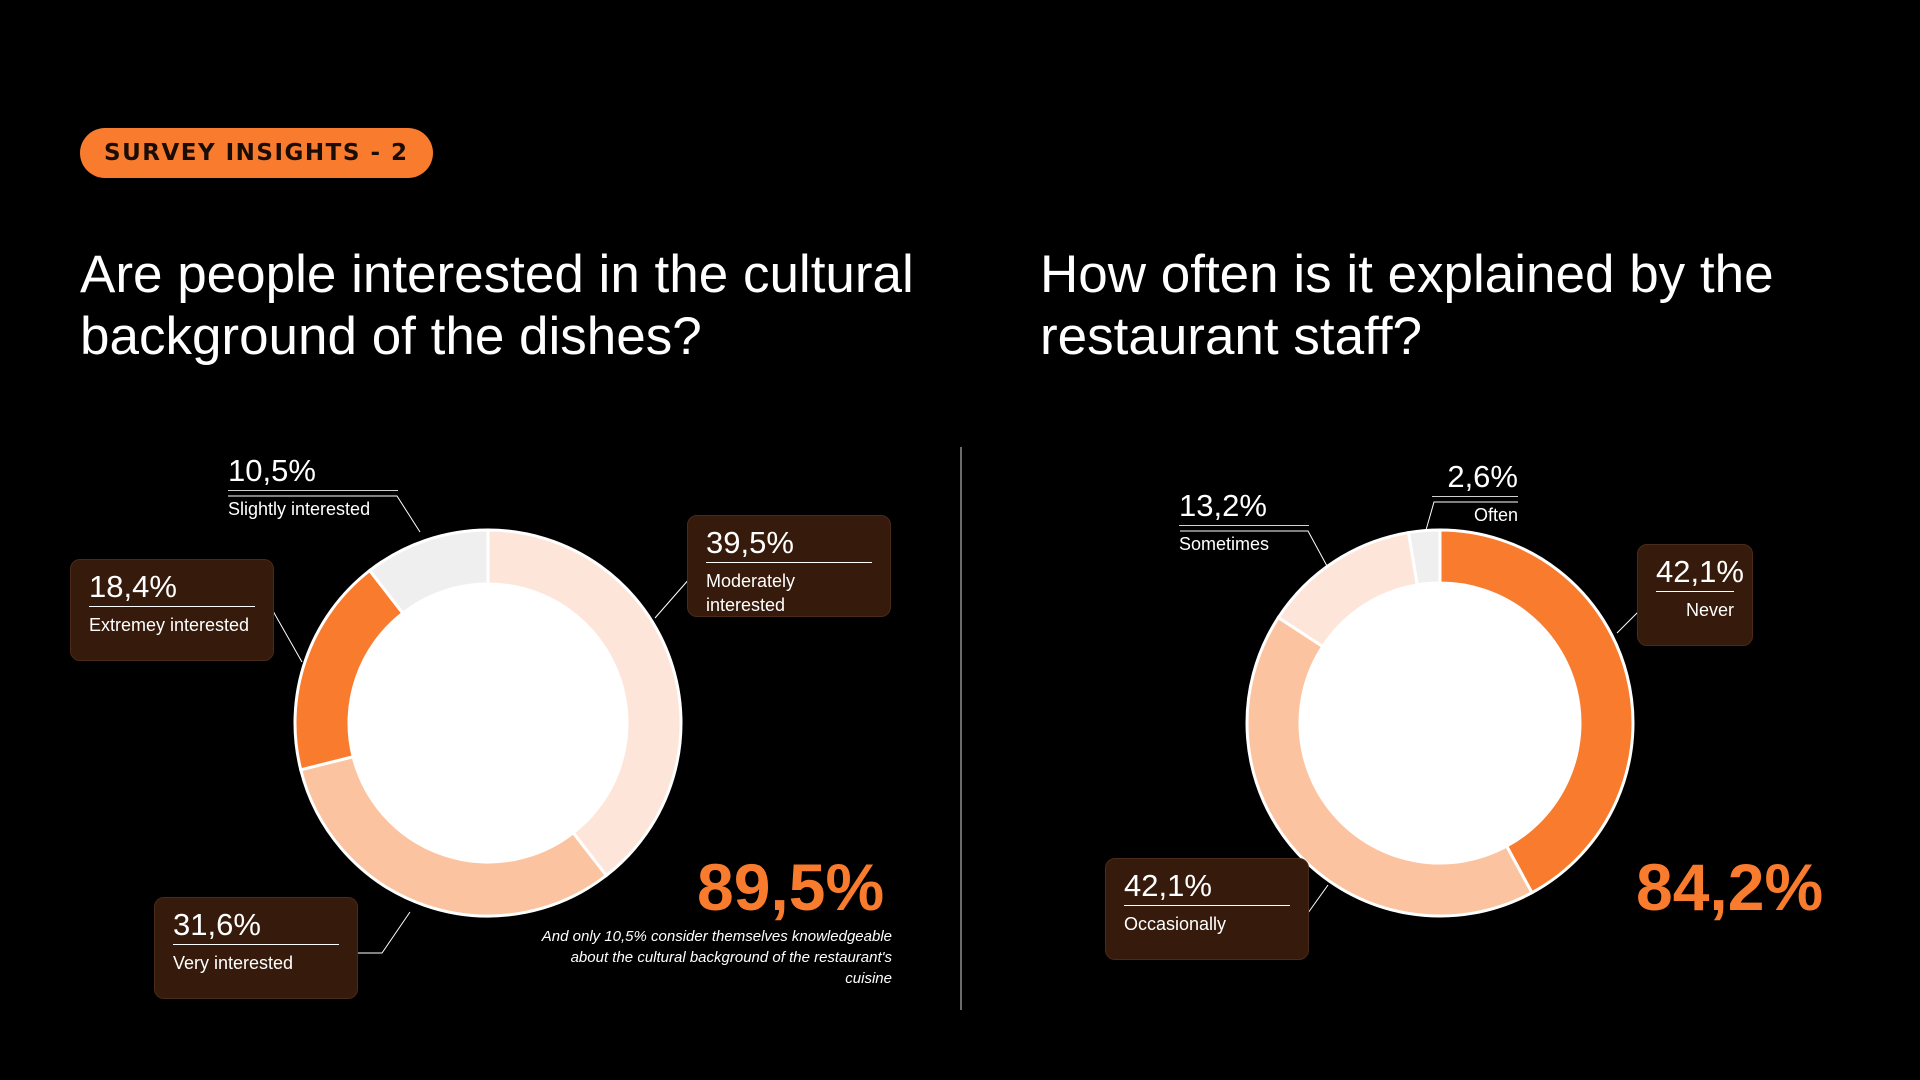 The height and width of the screenshot is (1080, 1920). What do you see at coordinates (133, 586) in the screenshot?
I see `value-extremey-interested: 18,4%` at bounding box center [133, 586].